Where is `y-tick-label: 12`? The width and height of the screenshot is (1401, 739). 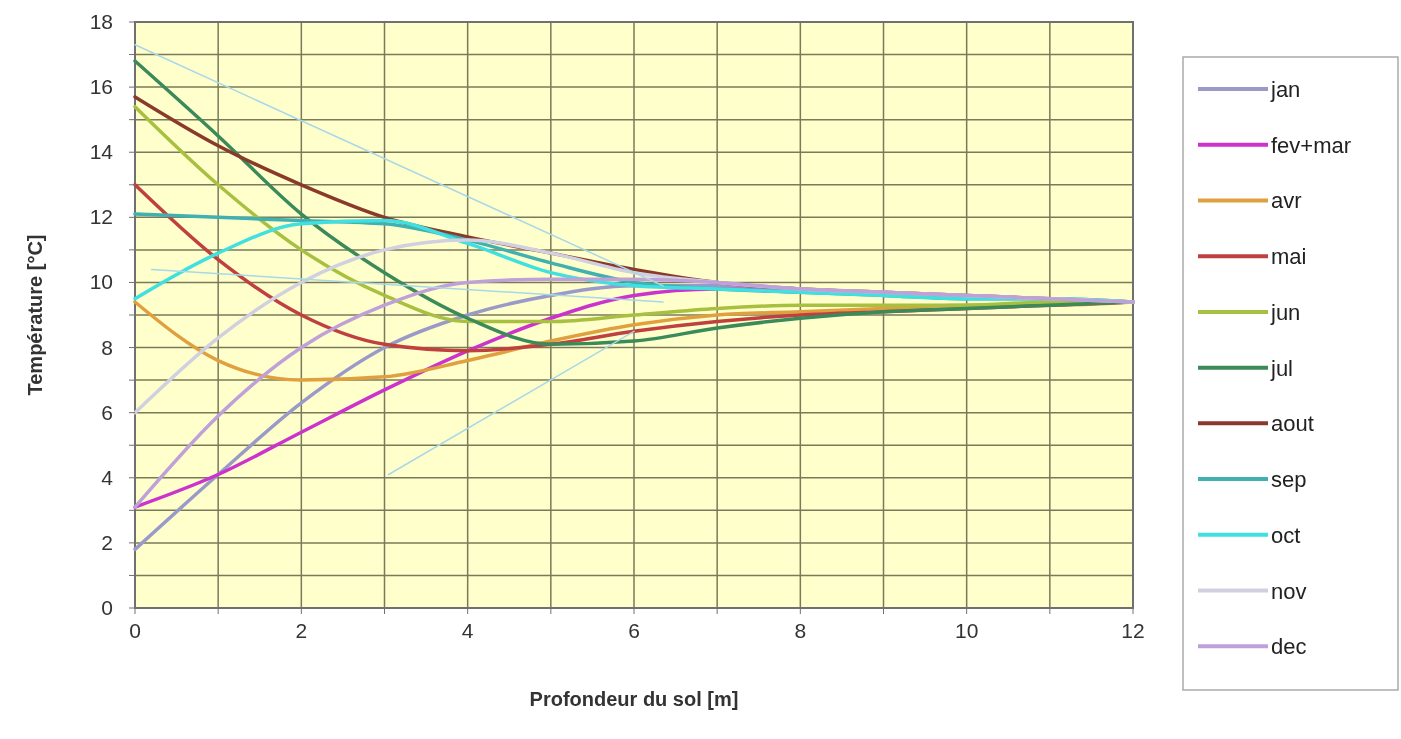 y-tick-label: 12 is located at coordinates (101, 217).